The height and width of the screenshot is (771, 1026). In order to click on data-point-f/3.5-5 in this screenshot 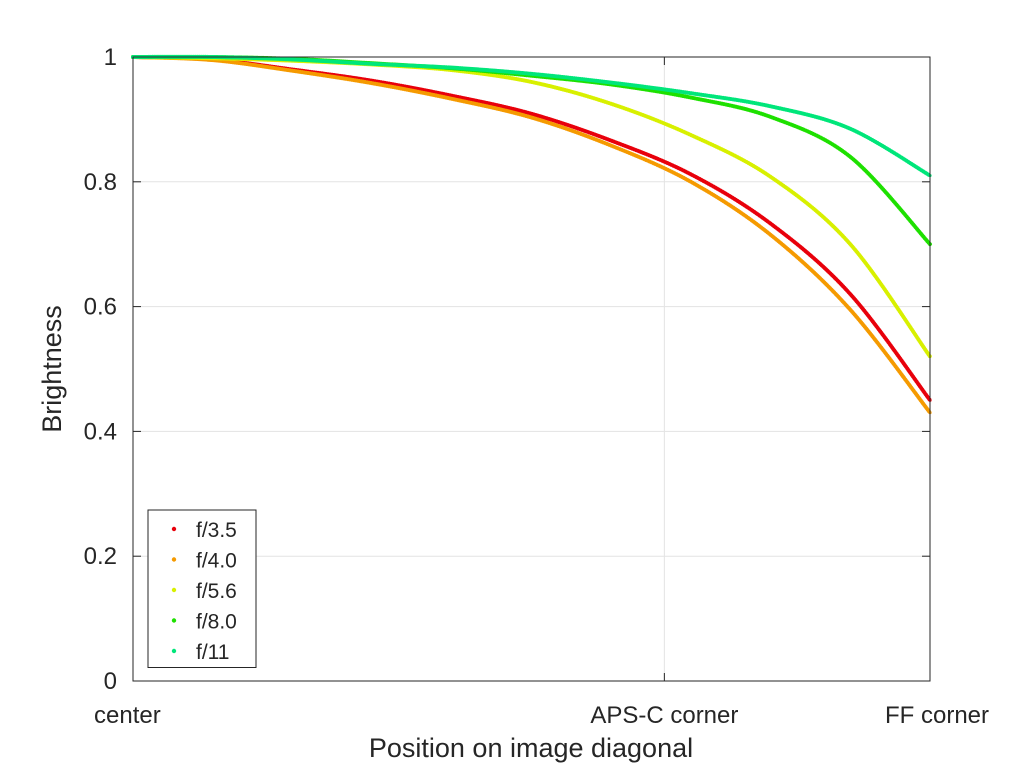, I will do `click(531, 114)`.